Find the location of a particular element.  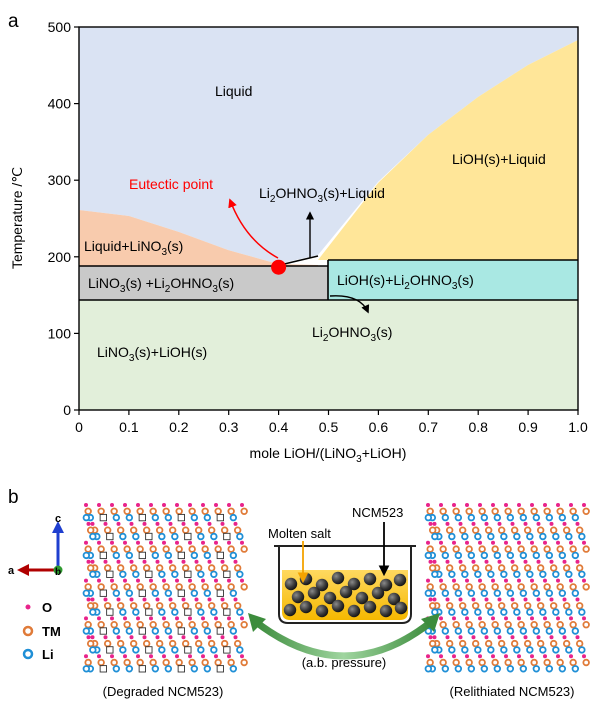

eutectic-point-marker is located at coordinates (279, 267).